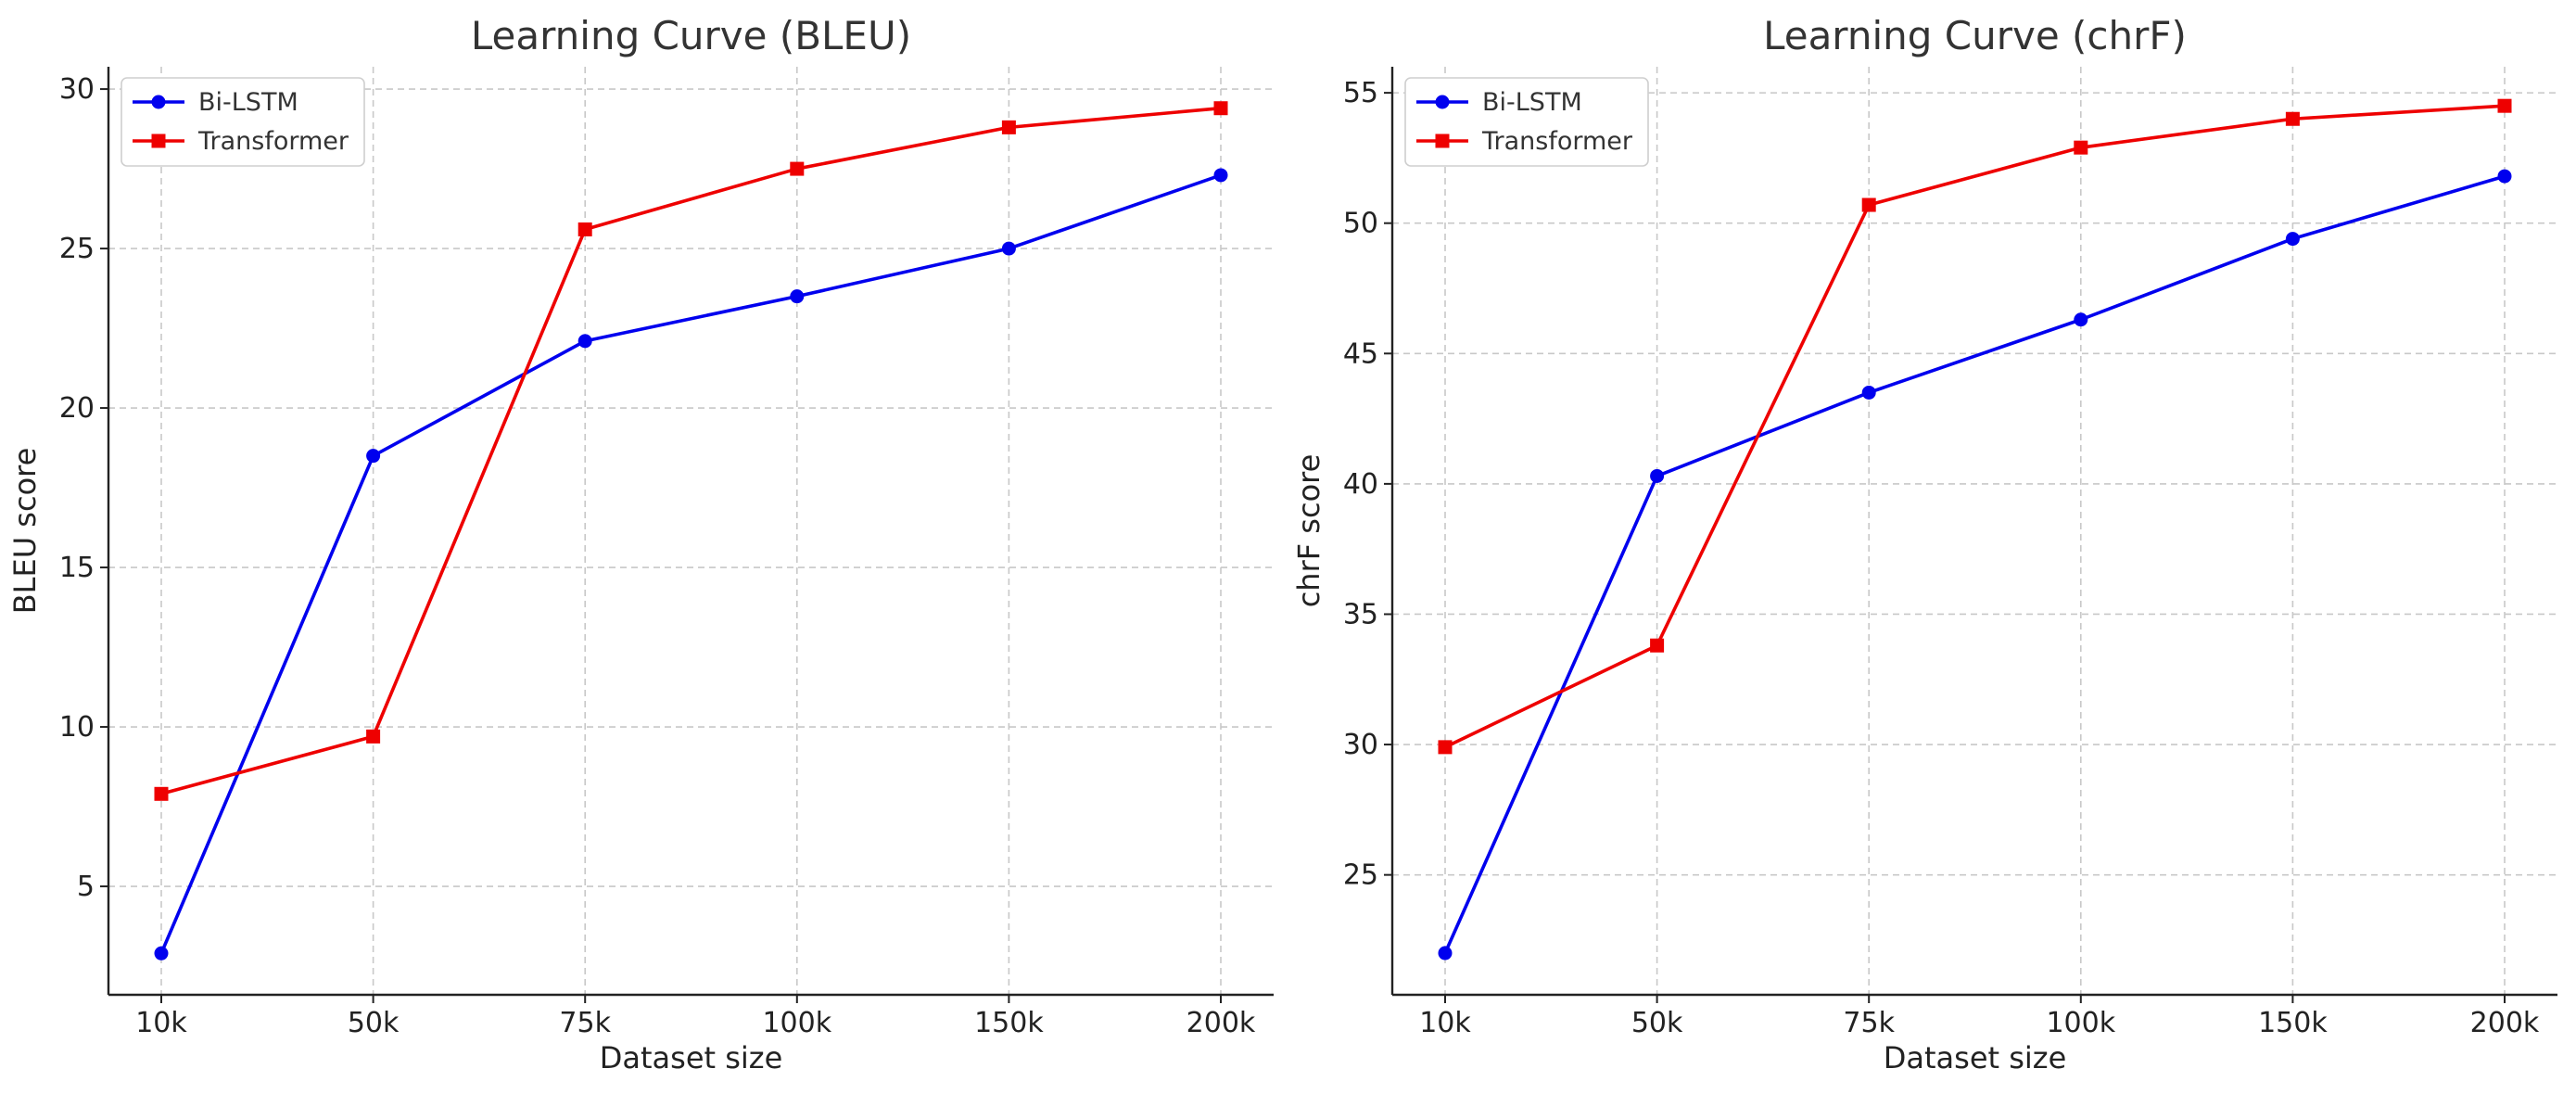  Describe the element at coordinates (1360, 93) in the screenshot. I see `y-tick-label: 55` at that location.